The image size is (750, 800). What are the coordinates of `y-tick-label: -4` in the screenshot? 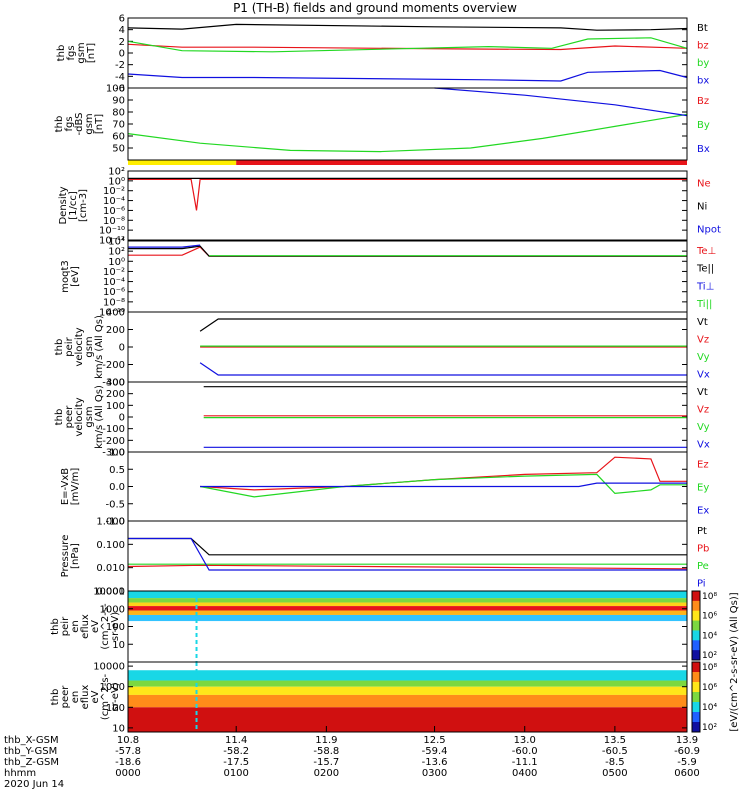 It's located at (120, 77).